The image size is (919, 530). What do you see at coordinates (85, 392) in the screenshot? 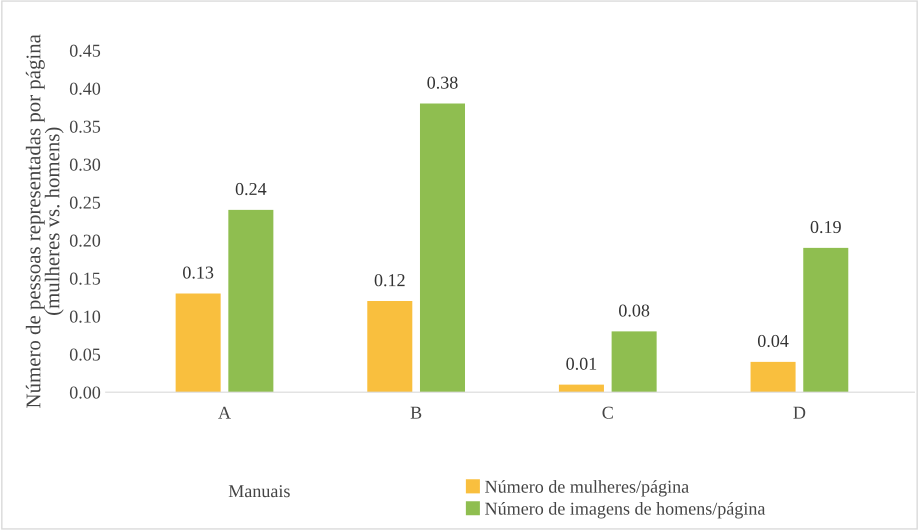
I see `y-tick-label: 0.00` at bounding box center [85, 392].